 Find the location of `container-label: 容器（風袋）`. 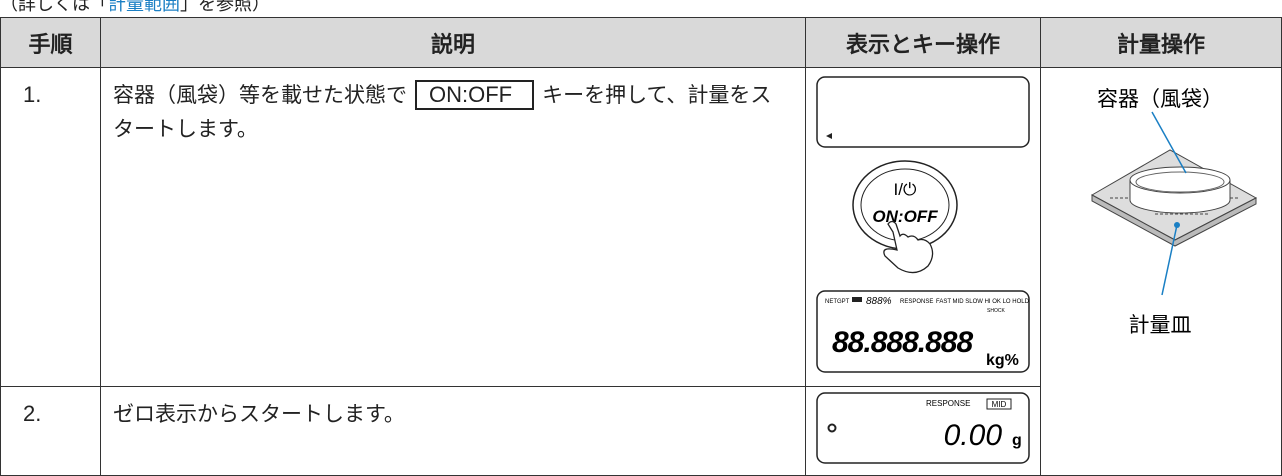

container-label: 容器（風袋） is located at coordinates (1160, 99).